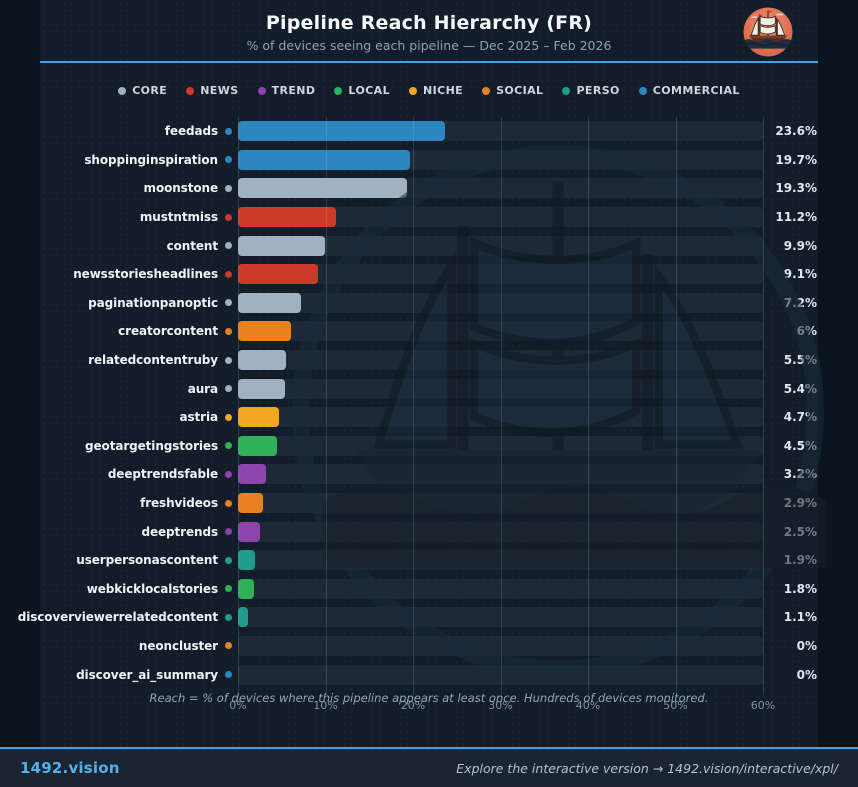 The height and width of the screenshot is (787, 858). I want to click on chart-row: discoverviewerrelatedcontent 1.1%, so click(418, 617).